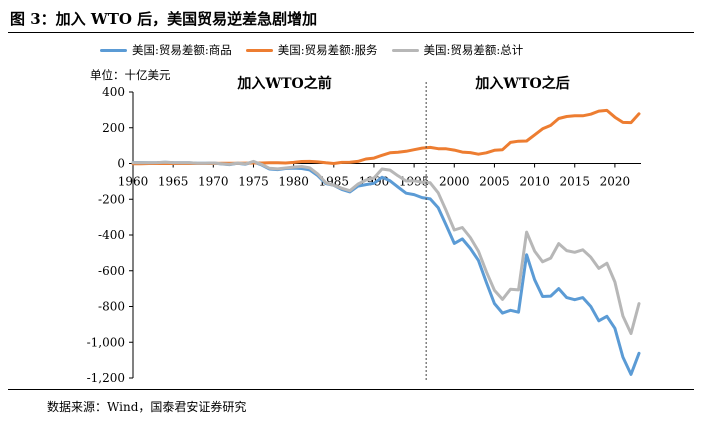  Describe the element at coordinates (574, 182) in the screenshot. I see `x-tick-label: 2015` at that location.